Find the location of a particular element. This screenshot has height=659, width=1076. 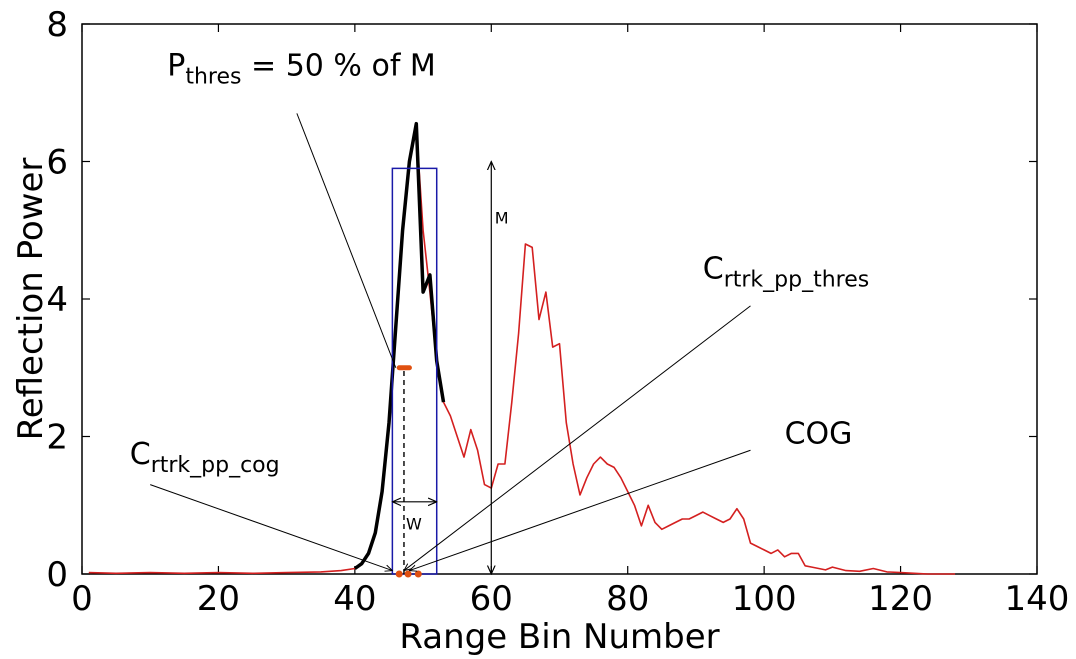

w-label: W is located at coordinates (414, 523).